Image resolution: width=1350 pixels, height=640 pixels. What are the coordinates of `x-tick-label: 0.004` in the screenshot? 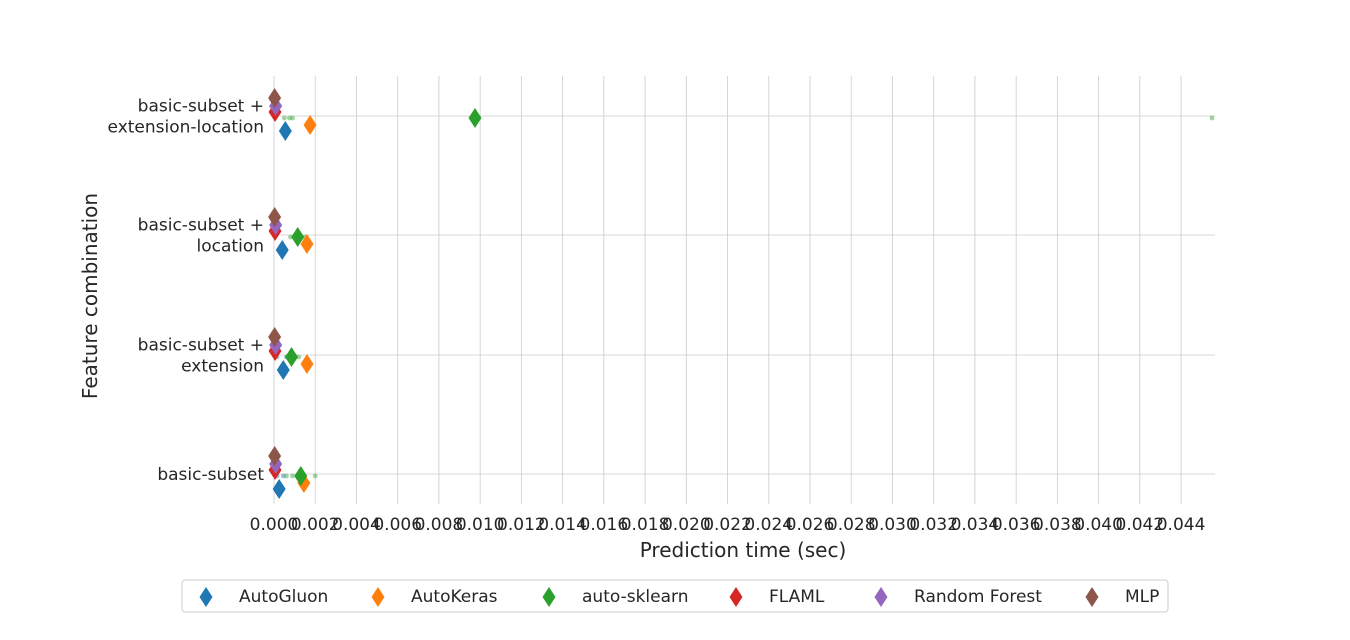 It's located at (356, 525).